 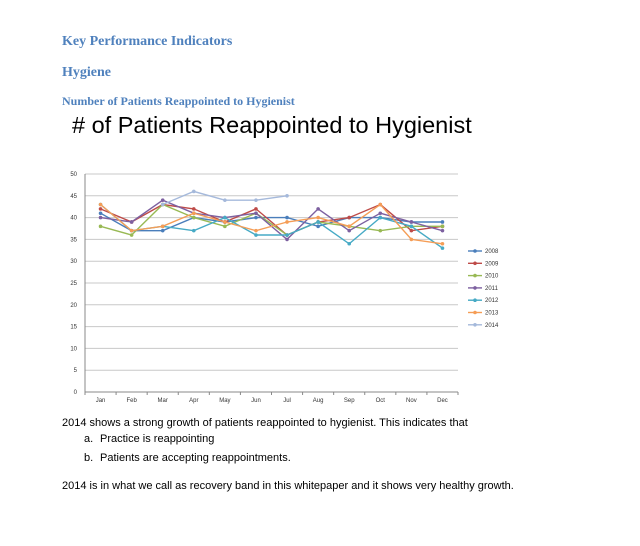 I want to click on legend-label: 2013, so click(x=492, y=314).